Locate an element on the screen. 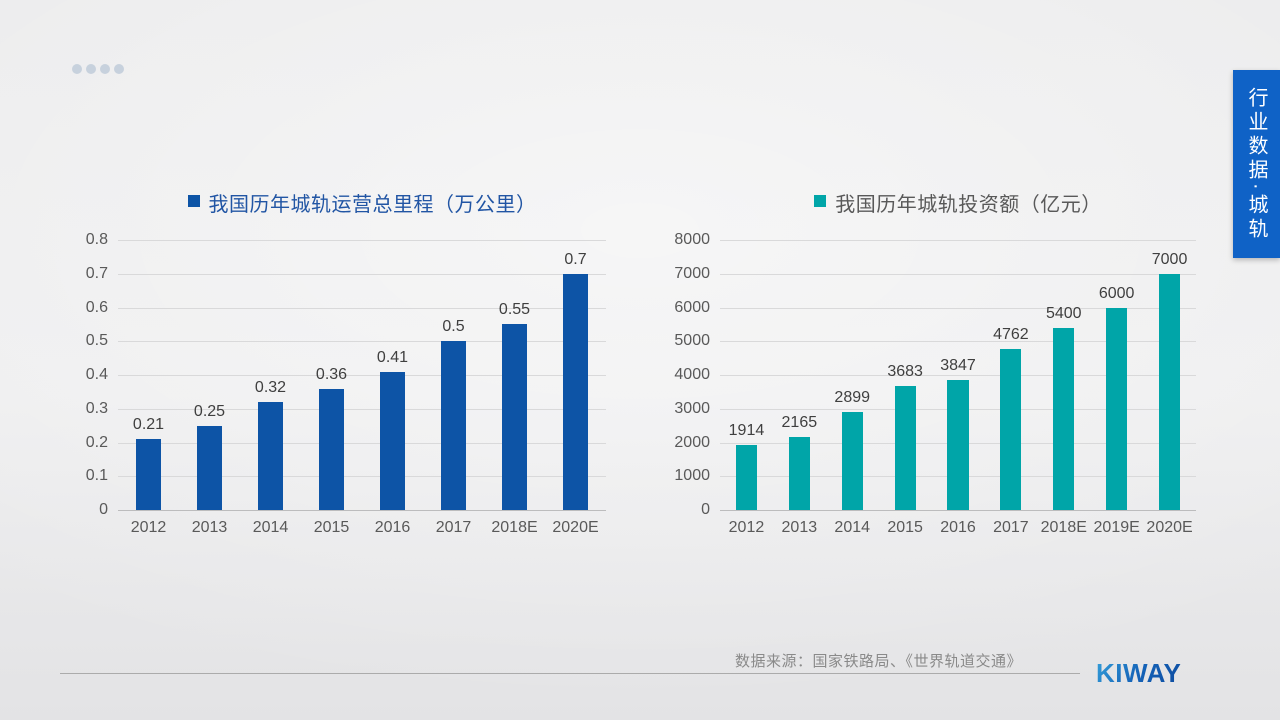  y-axis-tick: 3000 is located at coordinates (692, 408).